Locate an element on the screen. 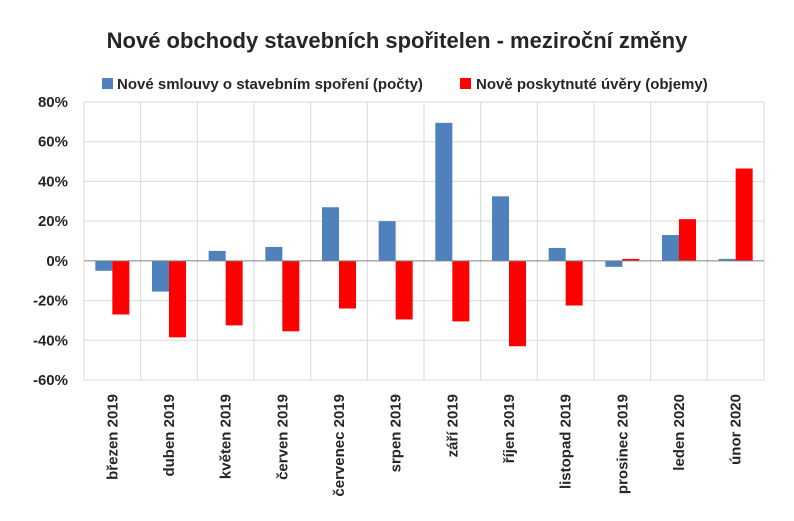 The height and width of the screenshot is (521, 794). y-tick-label: 80% is located at coordinates (53, 102).